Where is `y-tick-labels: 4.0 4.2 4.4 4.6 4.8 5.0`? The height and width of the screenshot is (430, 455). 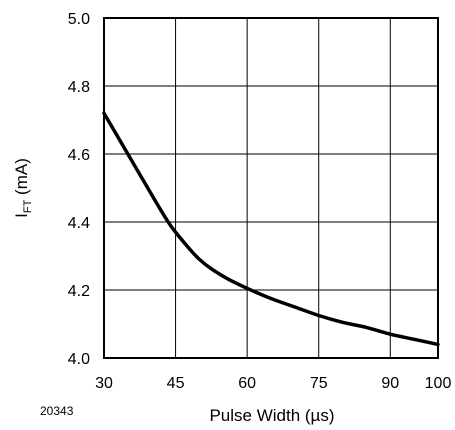
y-tick-labels: 4.0 4.2 4.4 4.6 4.8 5.0 is located at coordinates (79, 189).